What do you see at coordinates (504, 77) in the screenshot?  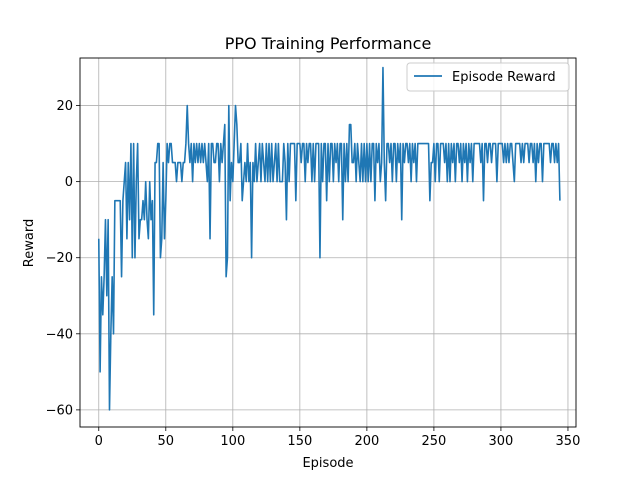 I see `legend-label: Episode Reward` at bounding box center [504, 77].